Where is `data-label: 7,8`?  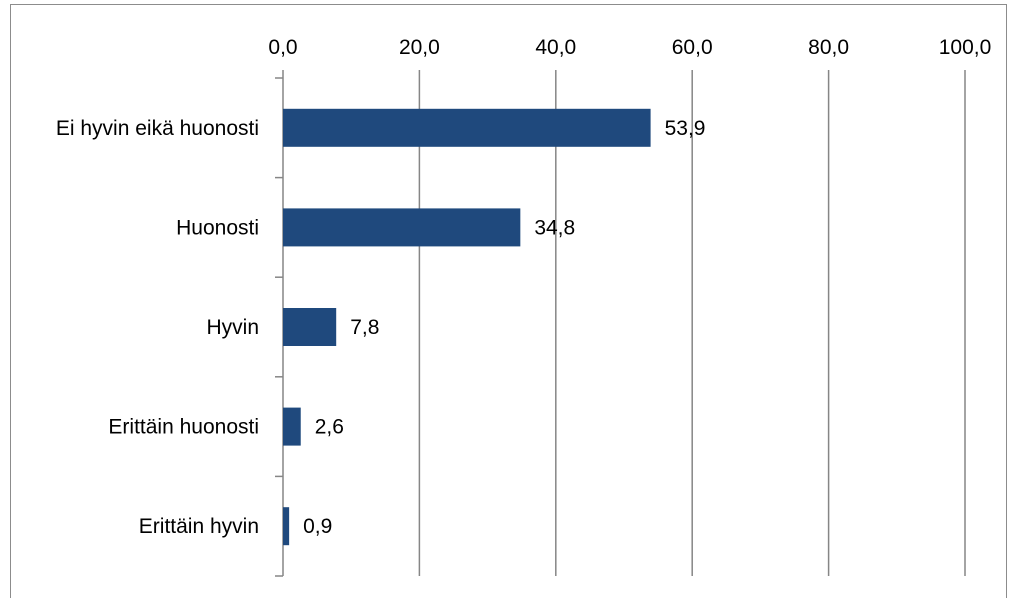 data-label: 7,8 is located at coordinates (364, 327).